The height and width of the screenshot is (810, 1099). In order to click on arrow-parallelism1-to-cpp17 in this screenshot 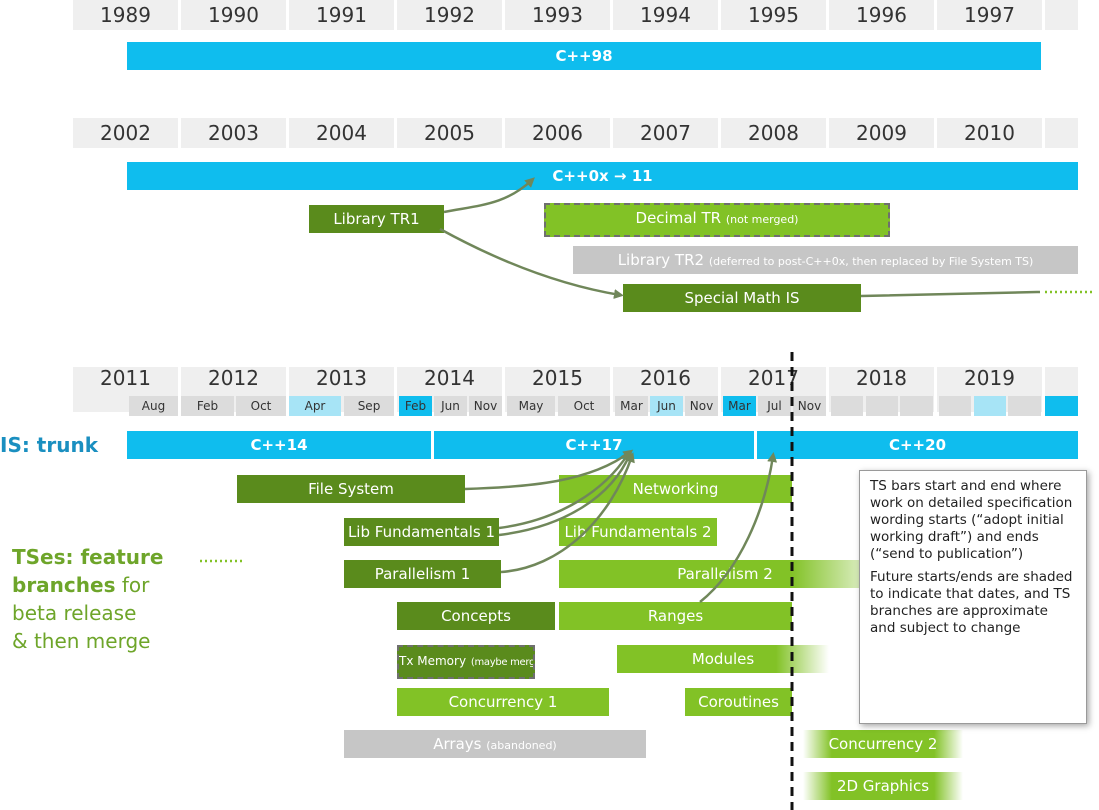, I will do `click(567, 513)`.